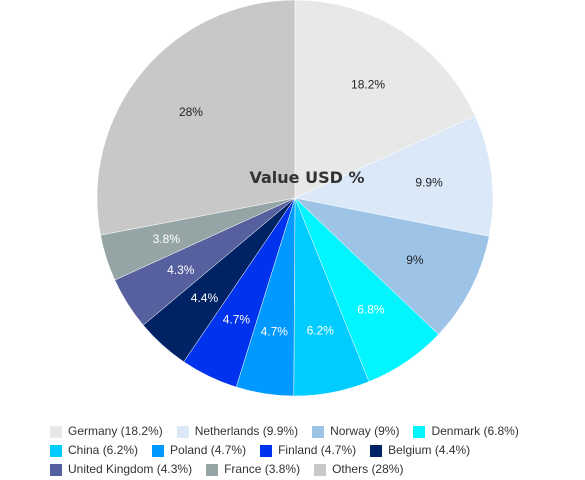  I want to click on legend-item: Finland (4.7%), so click(308, 450).